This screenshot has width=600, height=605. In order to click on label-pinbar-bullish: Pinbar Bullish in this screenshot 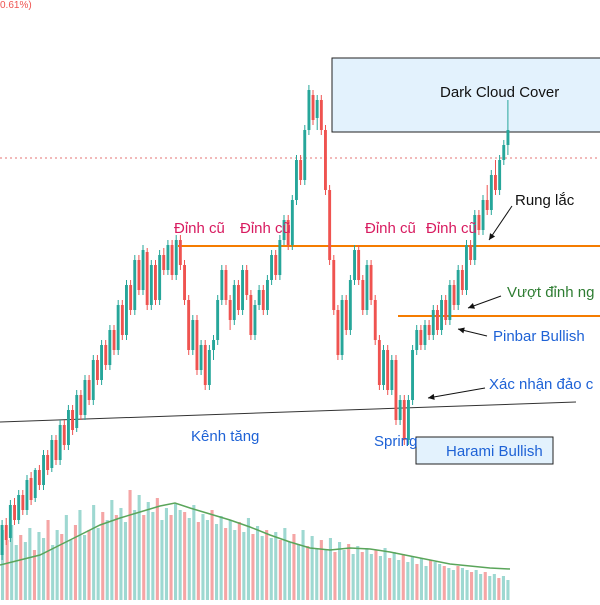, I will do `click(539, 336)`.